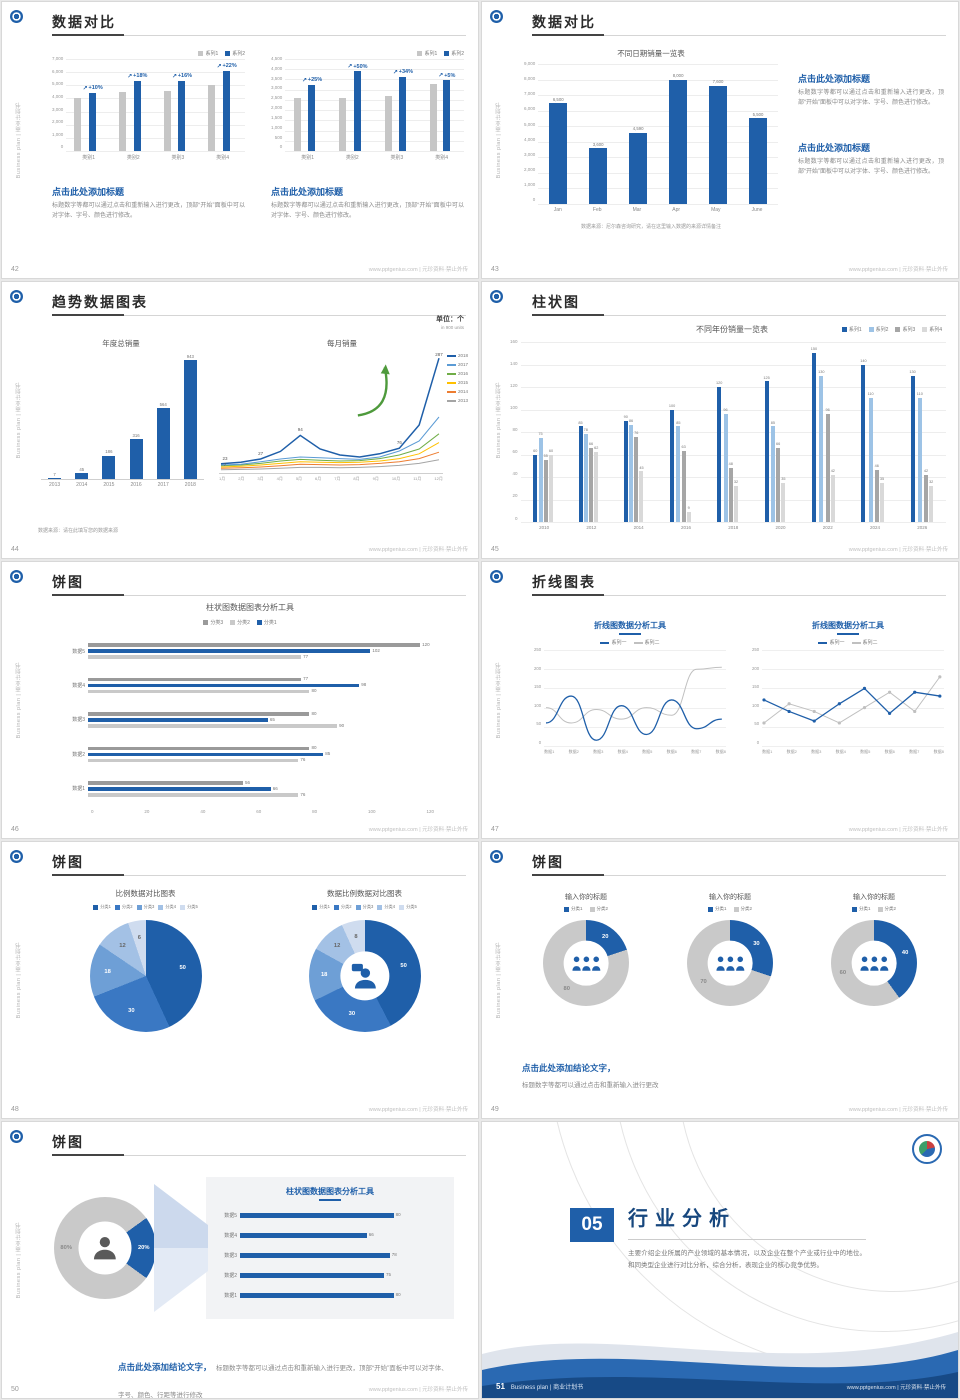  What do you see at coordinates (261, 453) in the screenshot?
I see `ln-pt: 27` at bounding box center [261, 453].